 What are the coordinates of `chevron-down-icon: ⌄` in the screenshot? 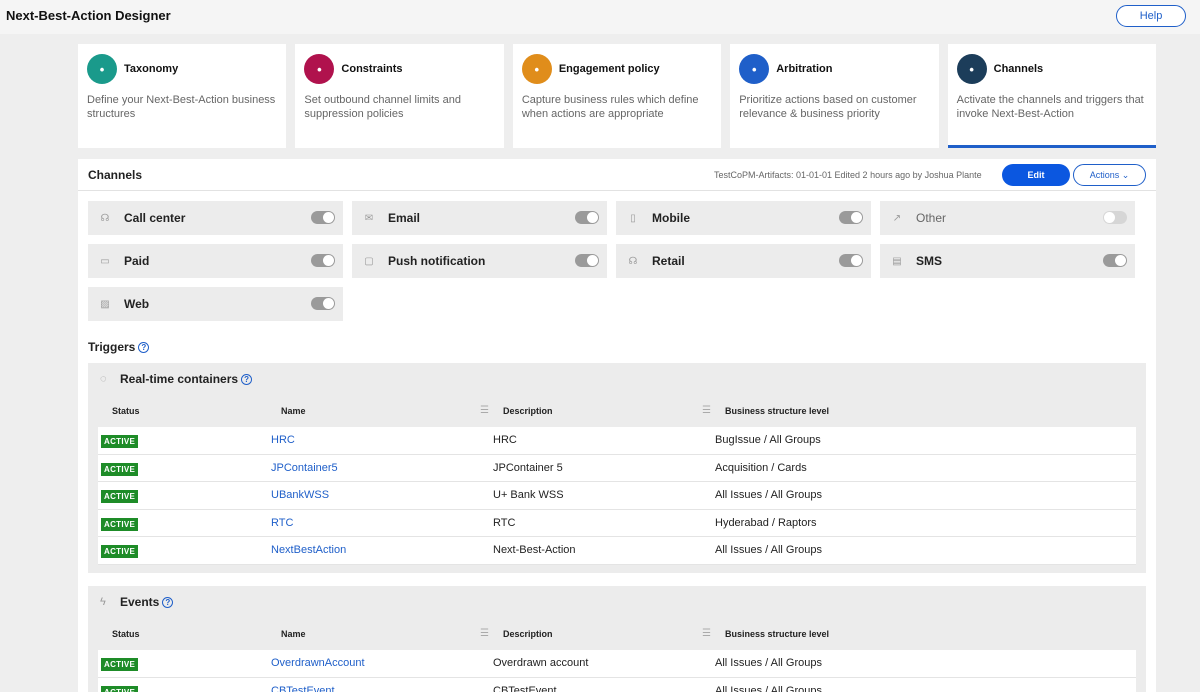 It's located at (1125, 174).